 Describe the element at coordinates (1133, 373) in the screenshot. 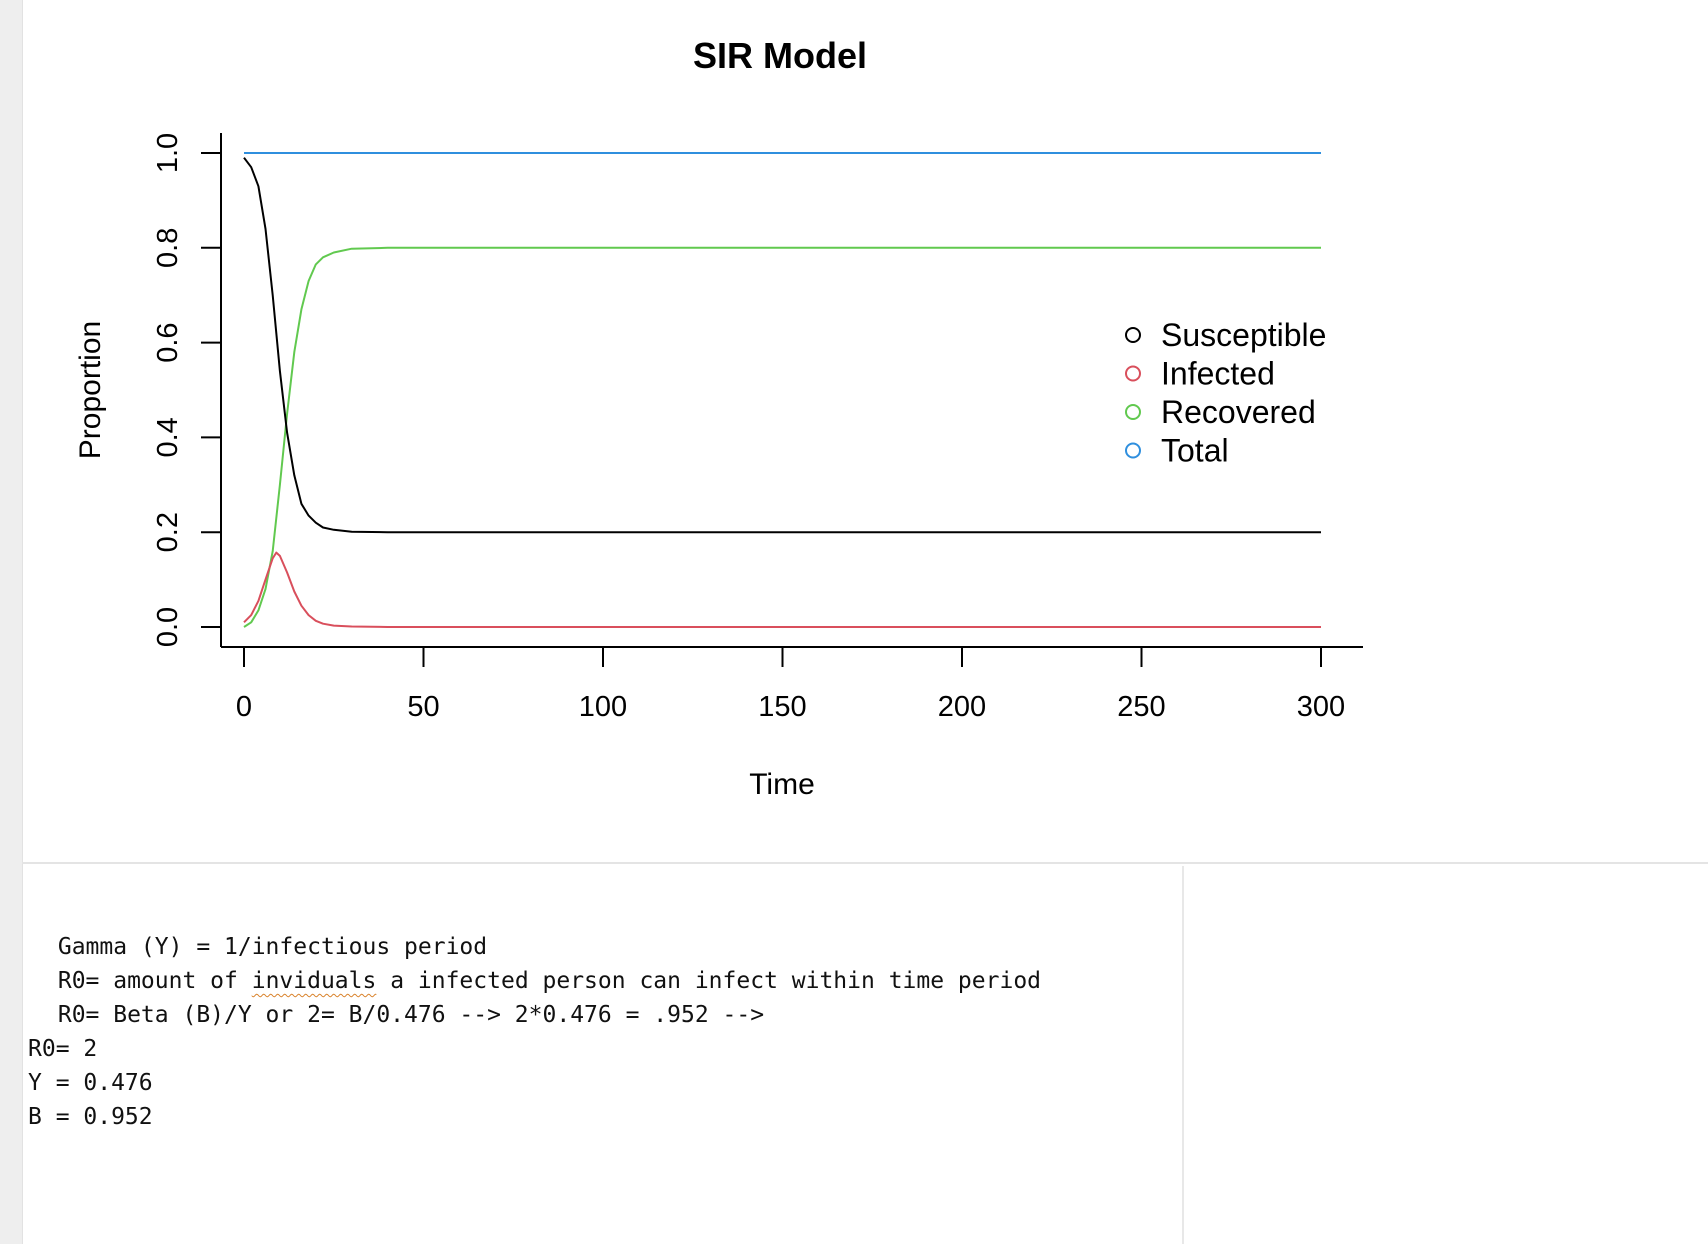

I see `legend-marker-infected` at that location.